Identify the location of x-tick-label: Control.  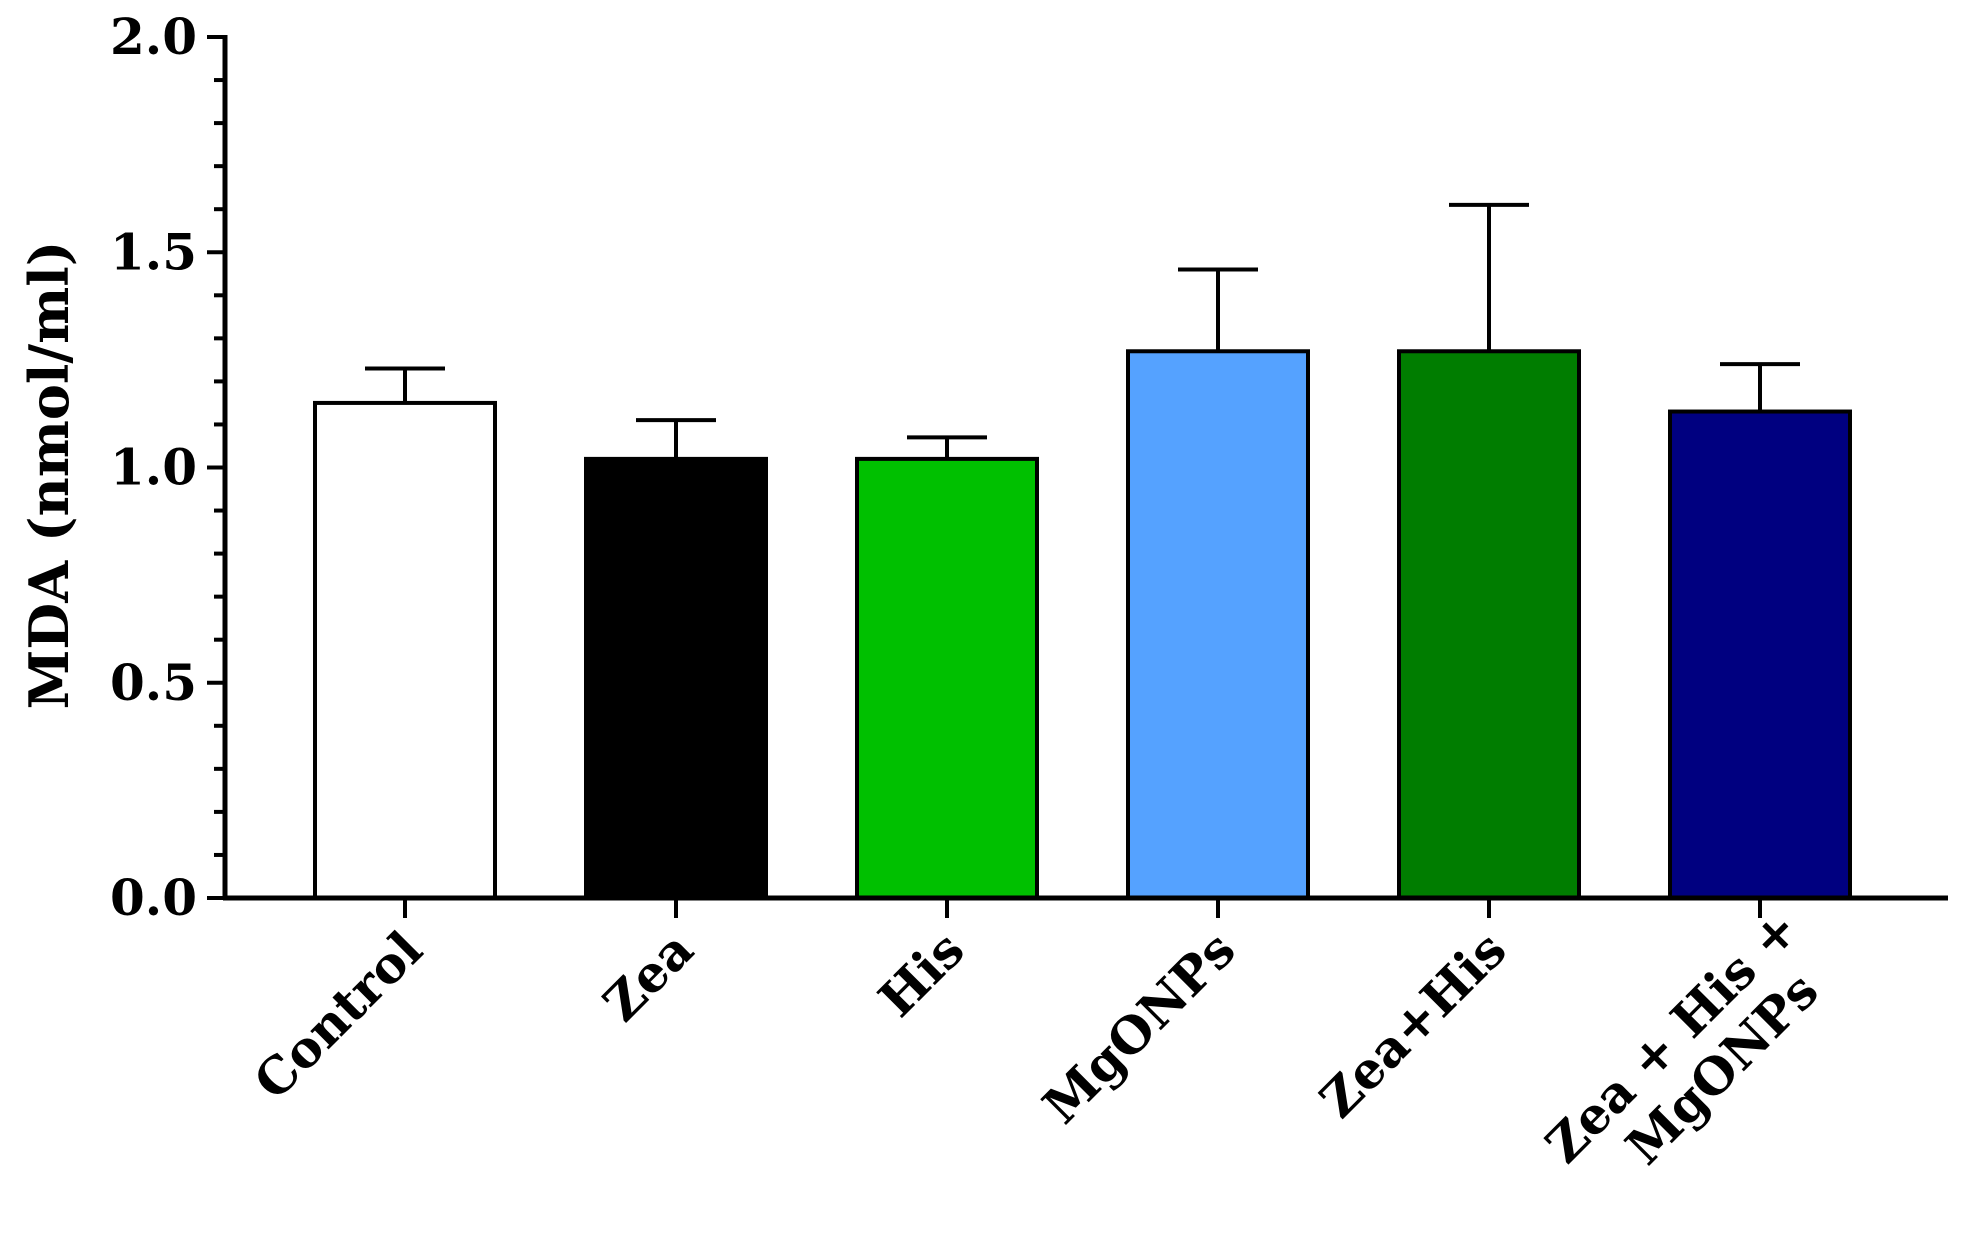
(337, 1015).